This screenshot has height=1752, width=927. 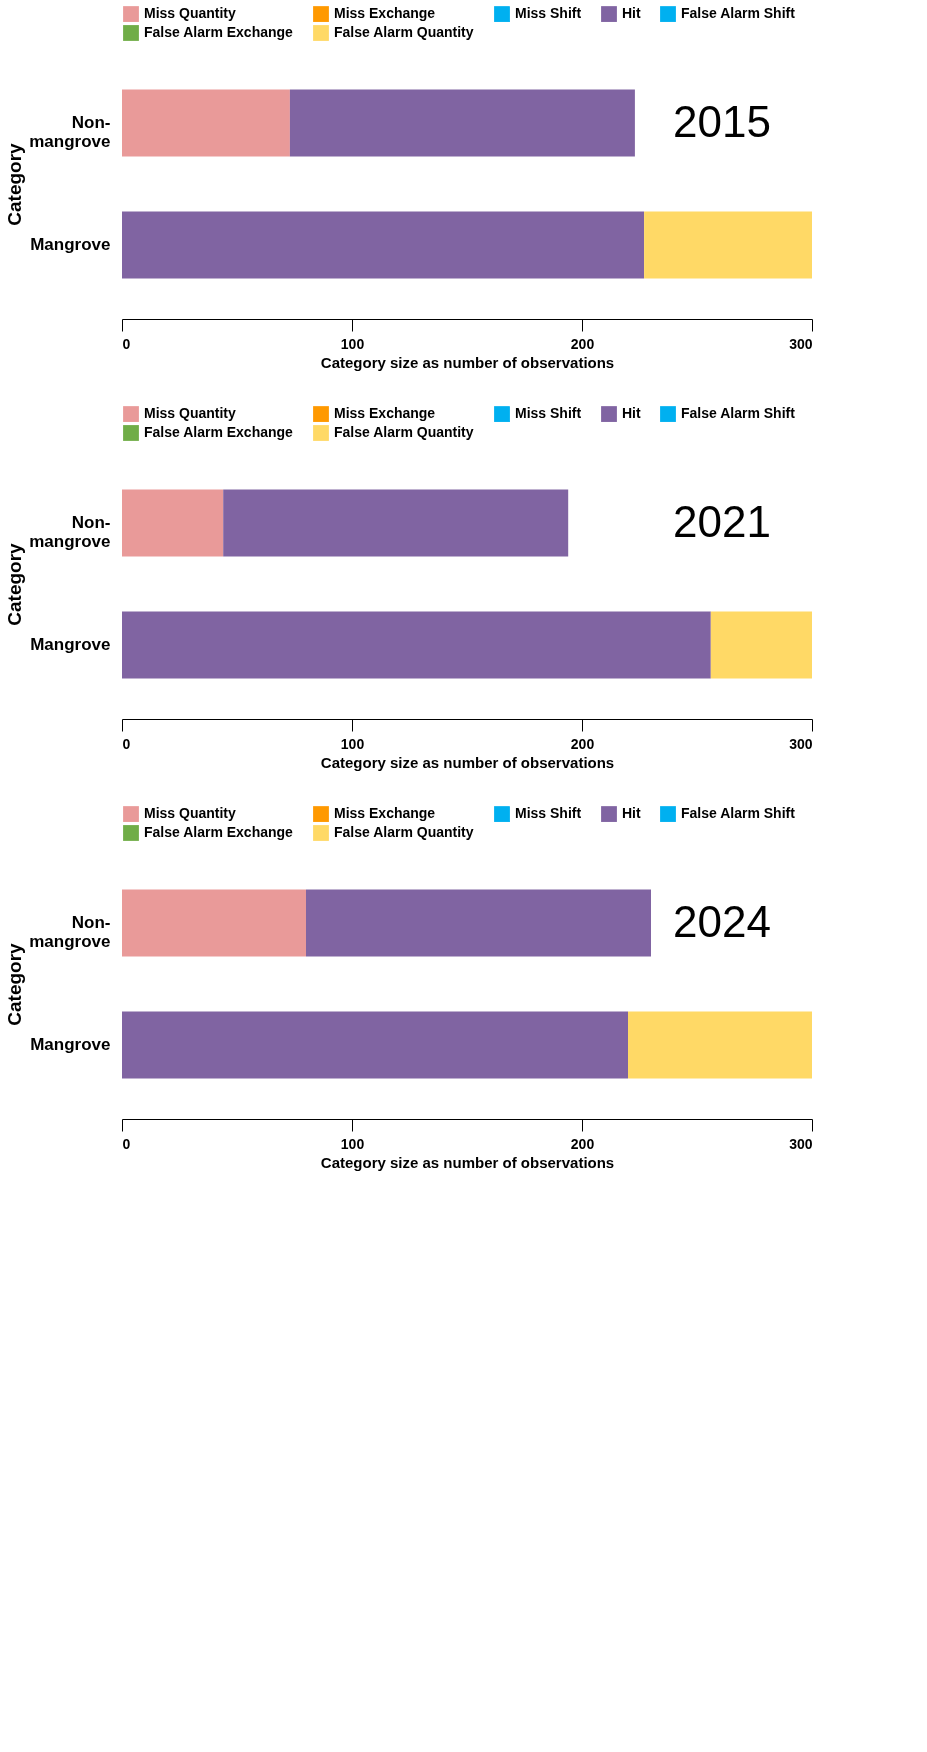 I want to click on annotation: 2021, so click(x=722, y=521).